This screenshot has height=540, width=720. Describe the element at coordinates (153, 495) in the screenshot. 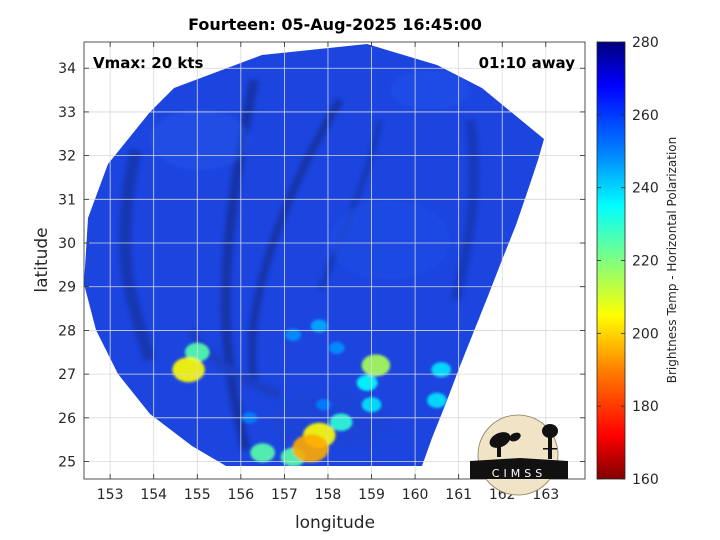

I see `x-tick-label: 154` at that location.